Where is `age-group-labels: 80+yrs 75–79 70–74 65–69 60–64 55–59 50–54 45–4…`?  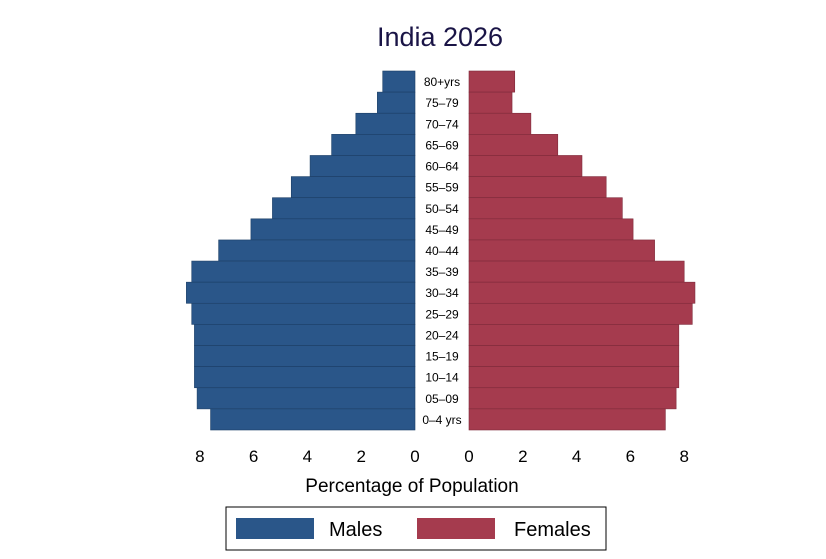 age-group-labels: 80+yrs 75–79 70–74 65–69 60–64 55–59 50–54 45–4… is located at coordinates (441, 251).